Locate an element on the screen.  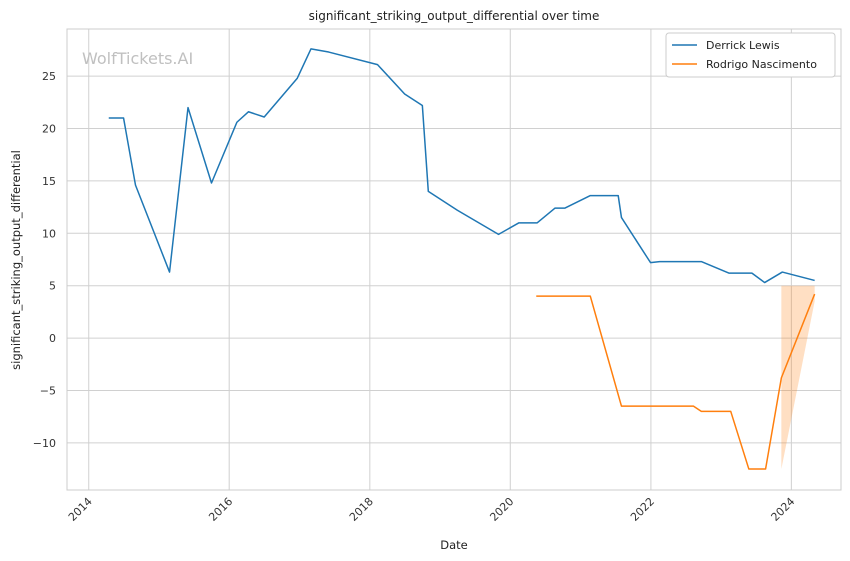
x-tick-labels: 2014 2016 2018 2020 2022 2024 is located at coordinates (432, 509).